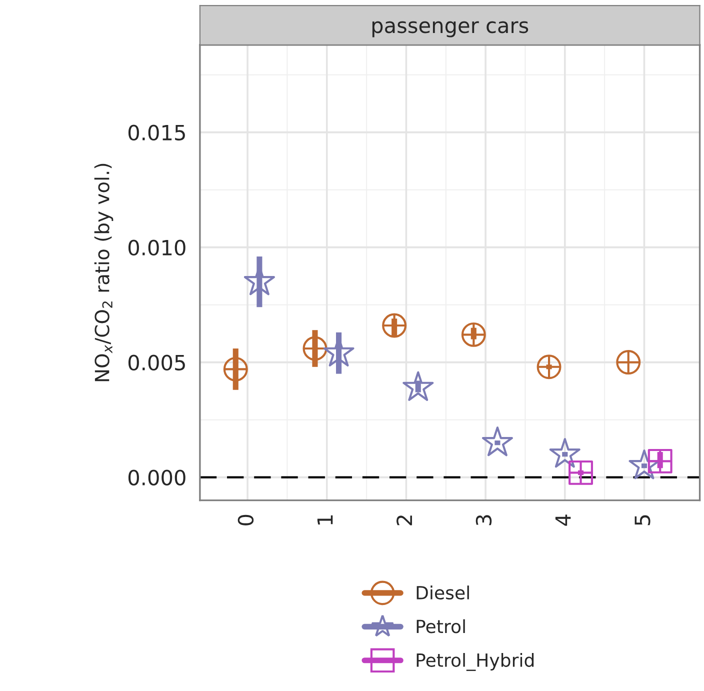 The height and width of the screenshot is (691, 704). I want to click on y-tick-label: 0.005, so click(156, 362).